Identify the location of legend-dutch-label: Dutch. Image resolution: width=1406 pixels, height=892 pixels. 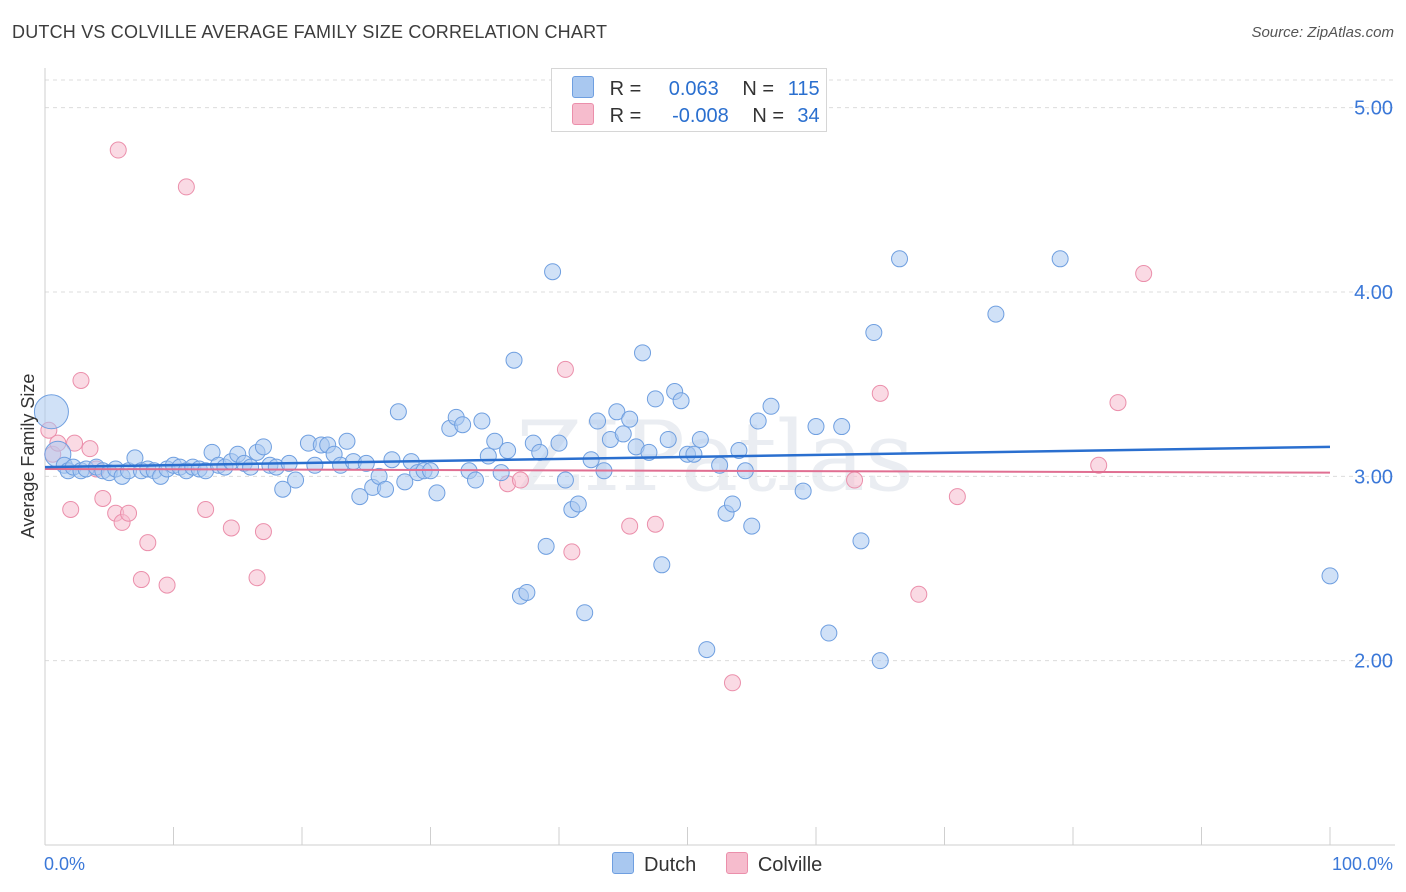
(670, 865).